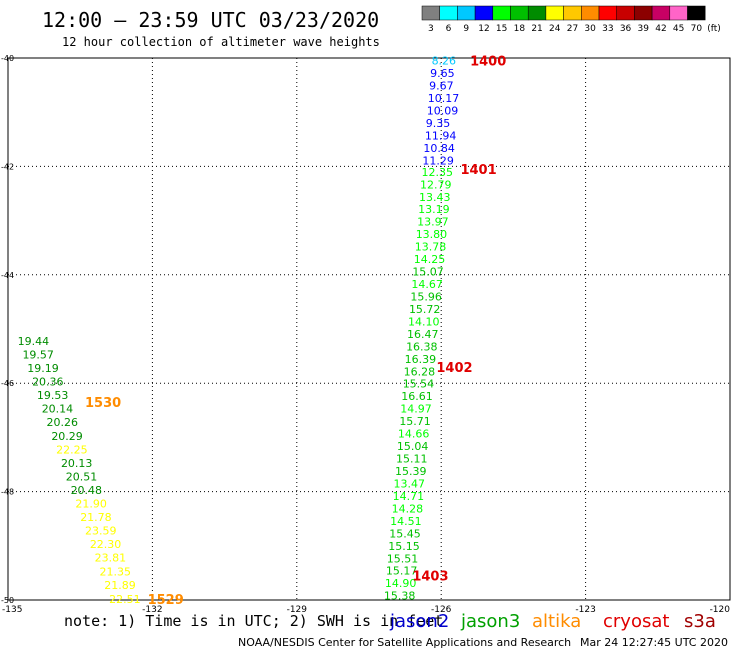  Describe the element at coordinates (400, 596) in the screenshot. I see `wave-height-point: 15.38` at that location.